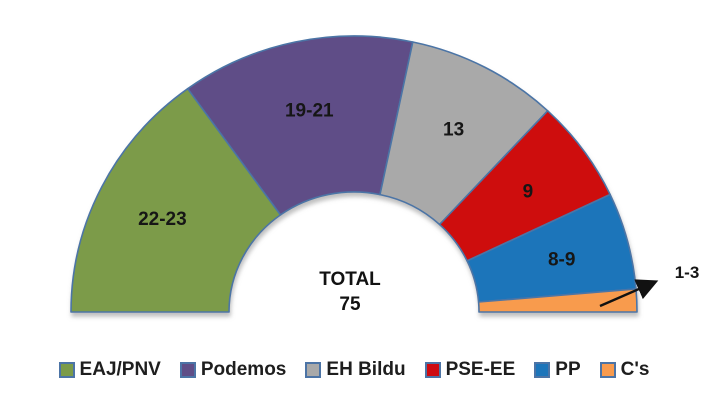 This screenshot has height=400, width=708. I want to click on legend-label-podemos: Podemos, so click(243, 369).